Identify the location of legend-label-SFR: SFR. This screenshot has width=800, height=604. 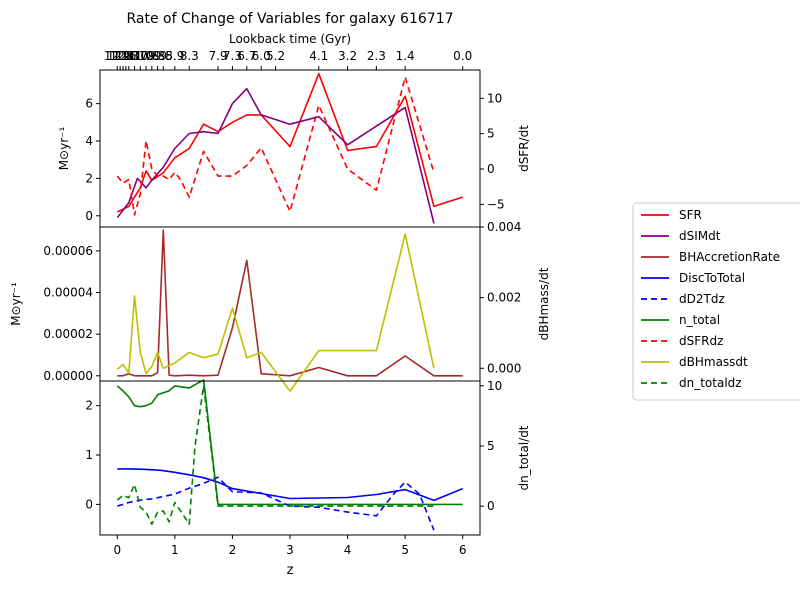
(690, 215).